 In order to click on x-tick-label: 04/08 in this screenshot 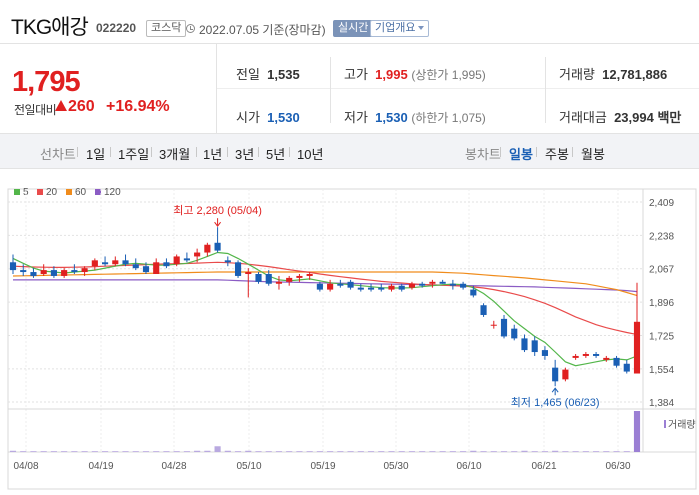, I will do `click(25, 466)`.